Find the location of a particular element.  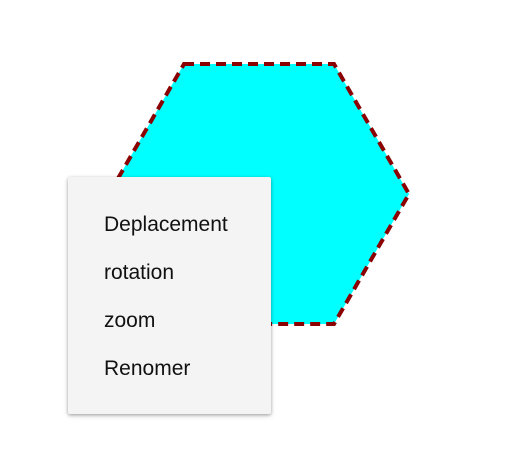

menu-item-renomer: Renomer is located at coordinates (147, 368).